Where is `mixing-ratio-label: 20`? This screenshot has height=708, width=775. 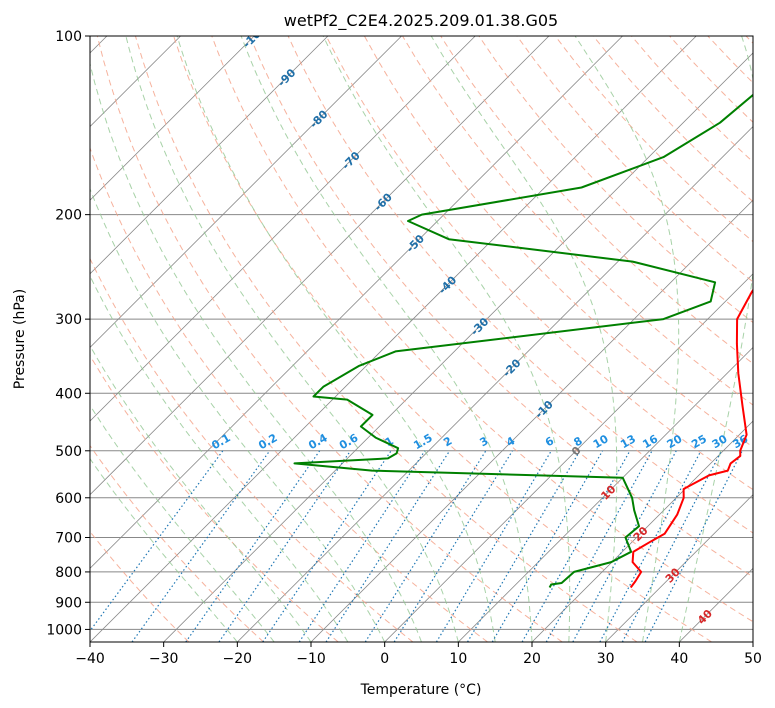
mixing-ratio-label: 20 is located at coordinates (675, 441).